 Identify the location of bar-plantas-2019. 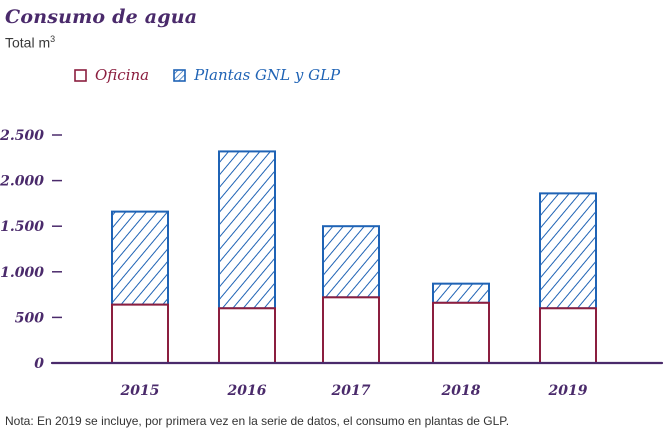
(568, 251).